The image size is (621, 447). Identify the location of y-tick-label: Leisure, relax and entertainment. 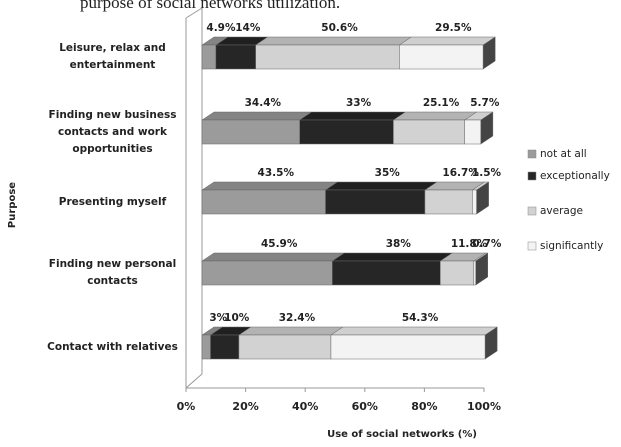
(112, 56).